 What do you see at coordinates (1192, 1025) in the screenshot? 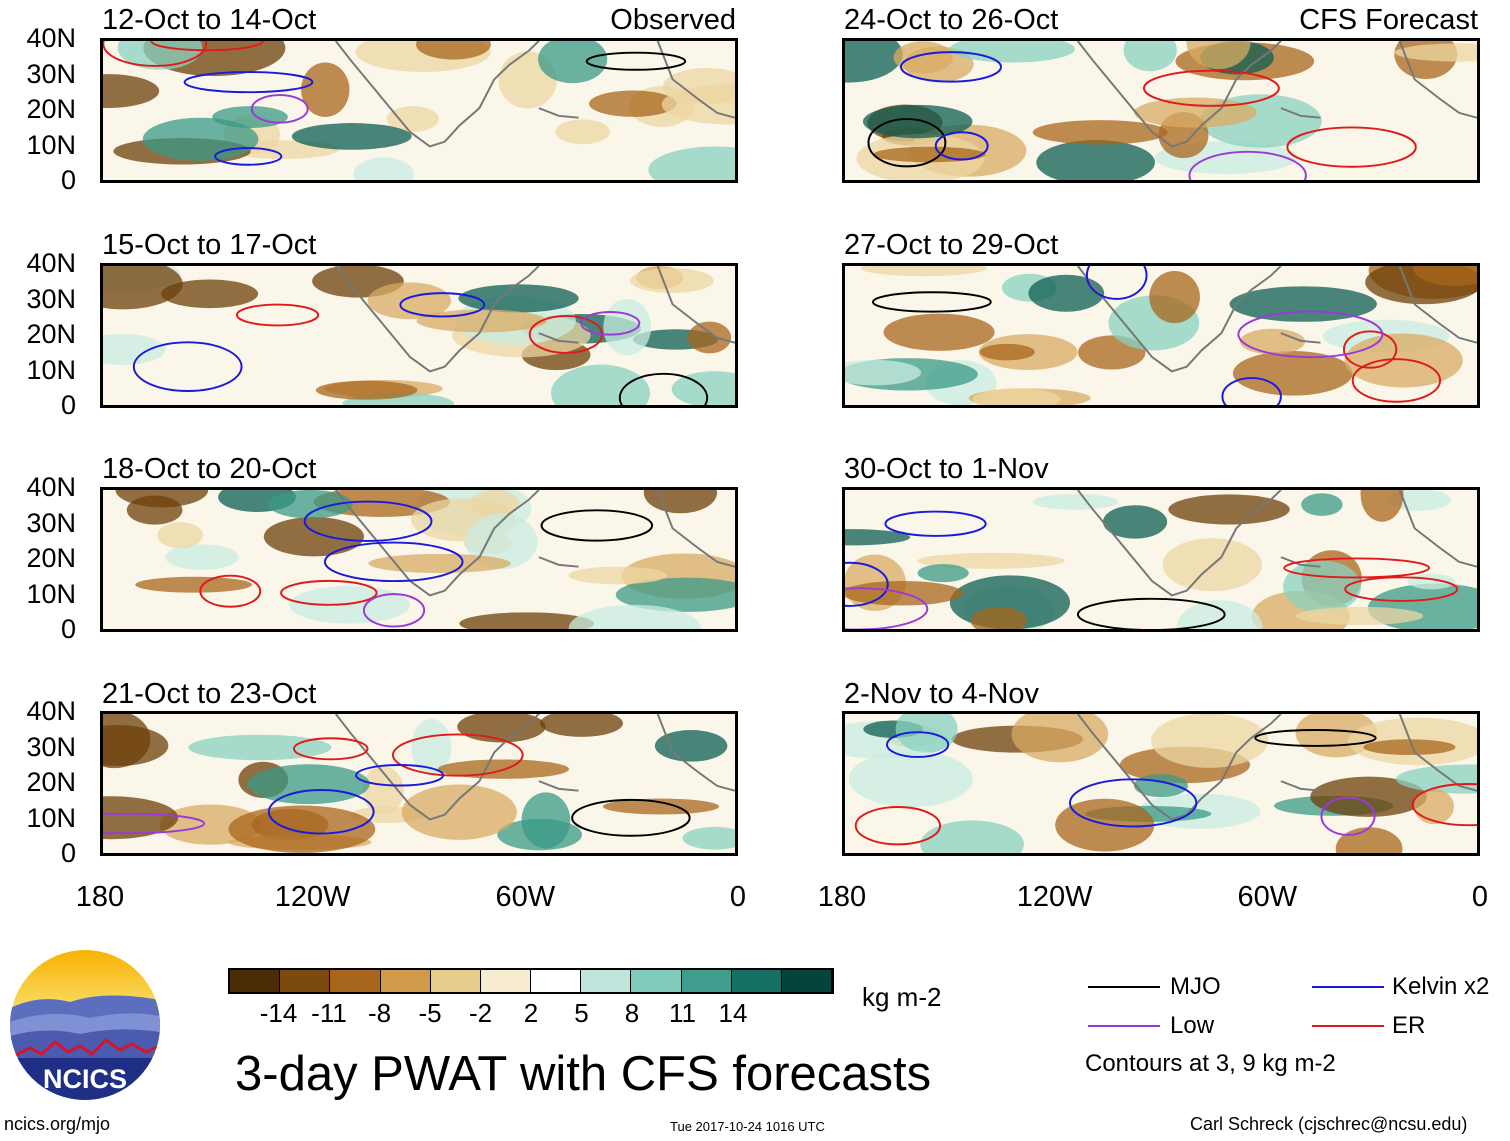
I see `legend-label-low: Low` at bounding box center [1192, 1025].